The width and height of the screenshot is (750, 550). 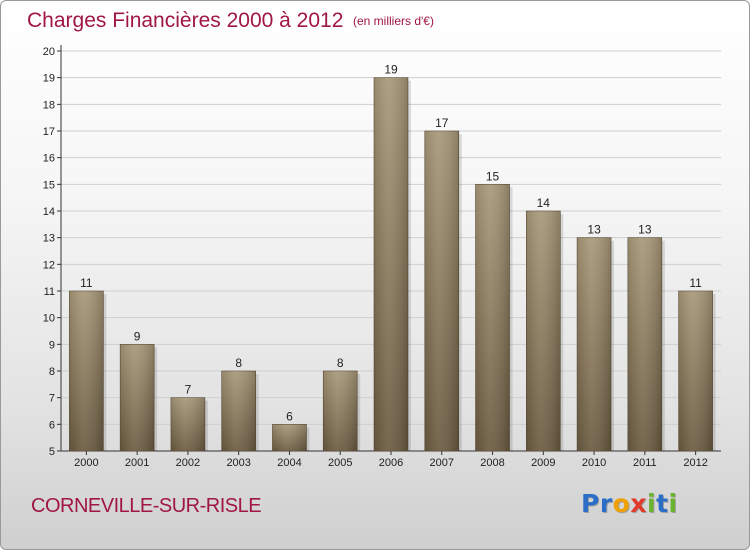 What do you see at coordinates (544, 203) in the screenshot?
I see `data-label: 14` at bounding box center [544, 203].